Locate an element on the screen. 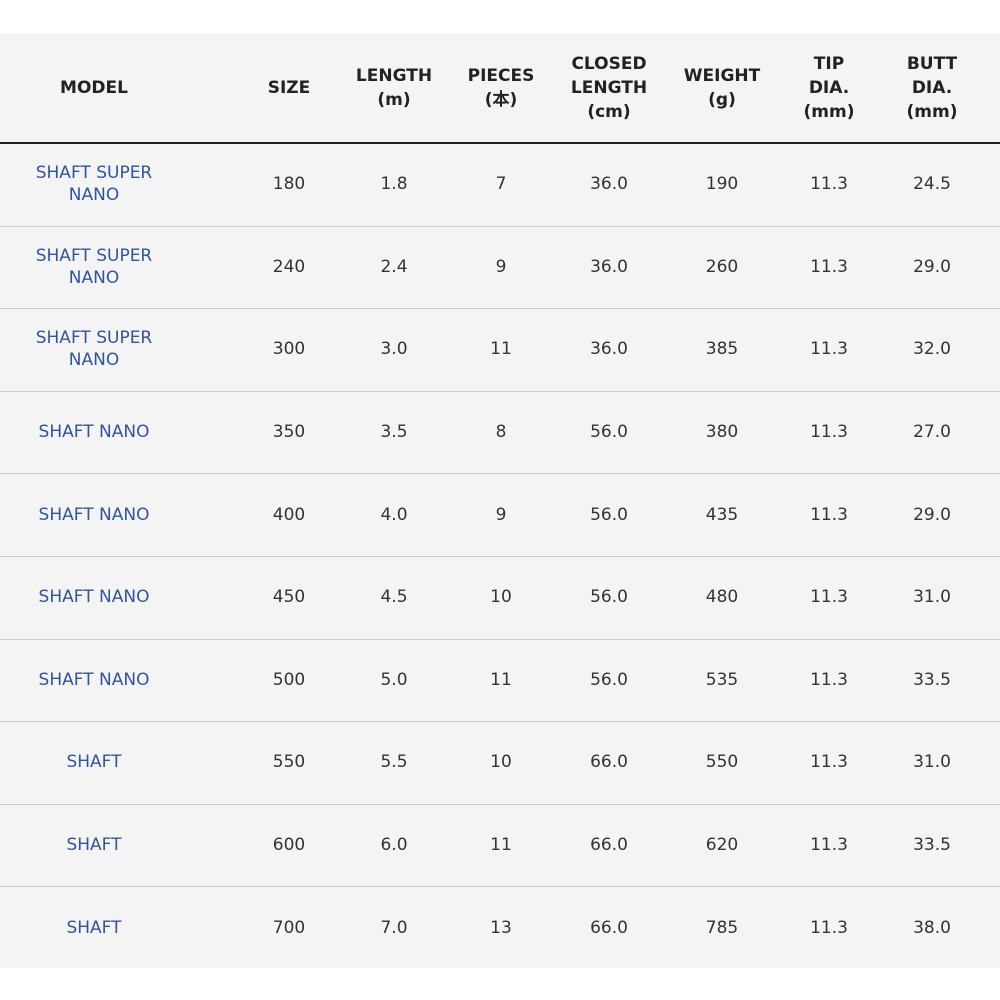 Image resolution: width=1000 pixels, height=1000 pixels. header-line: TIP is located at coordinates (829, 63).